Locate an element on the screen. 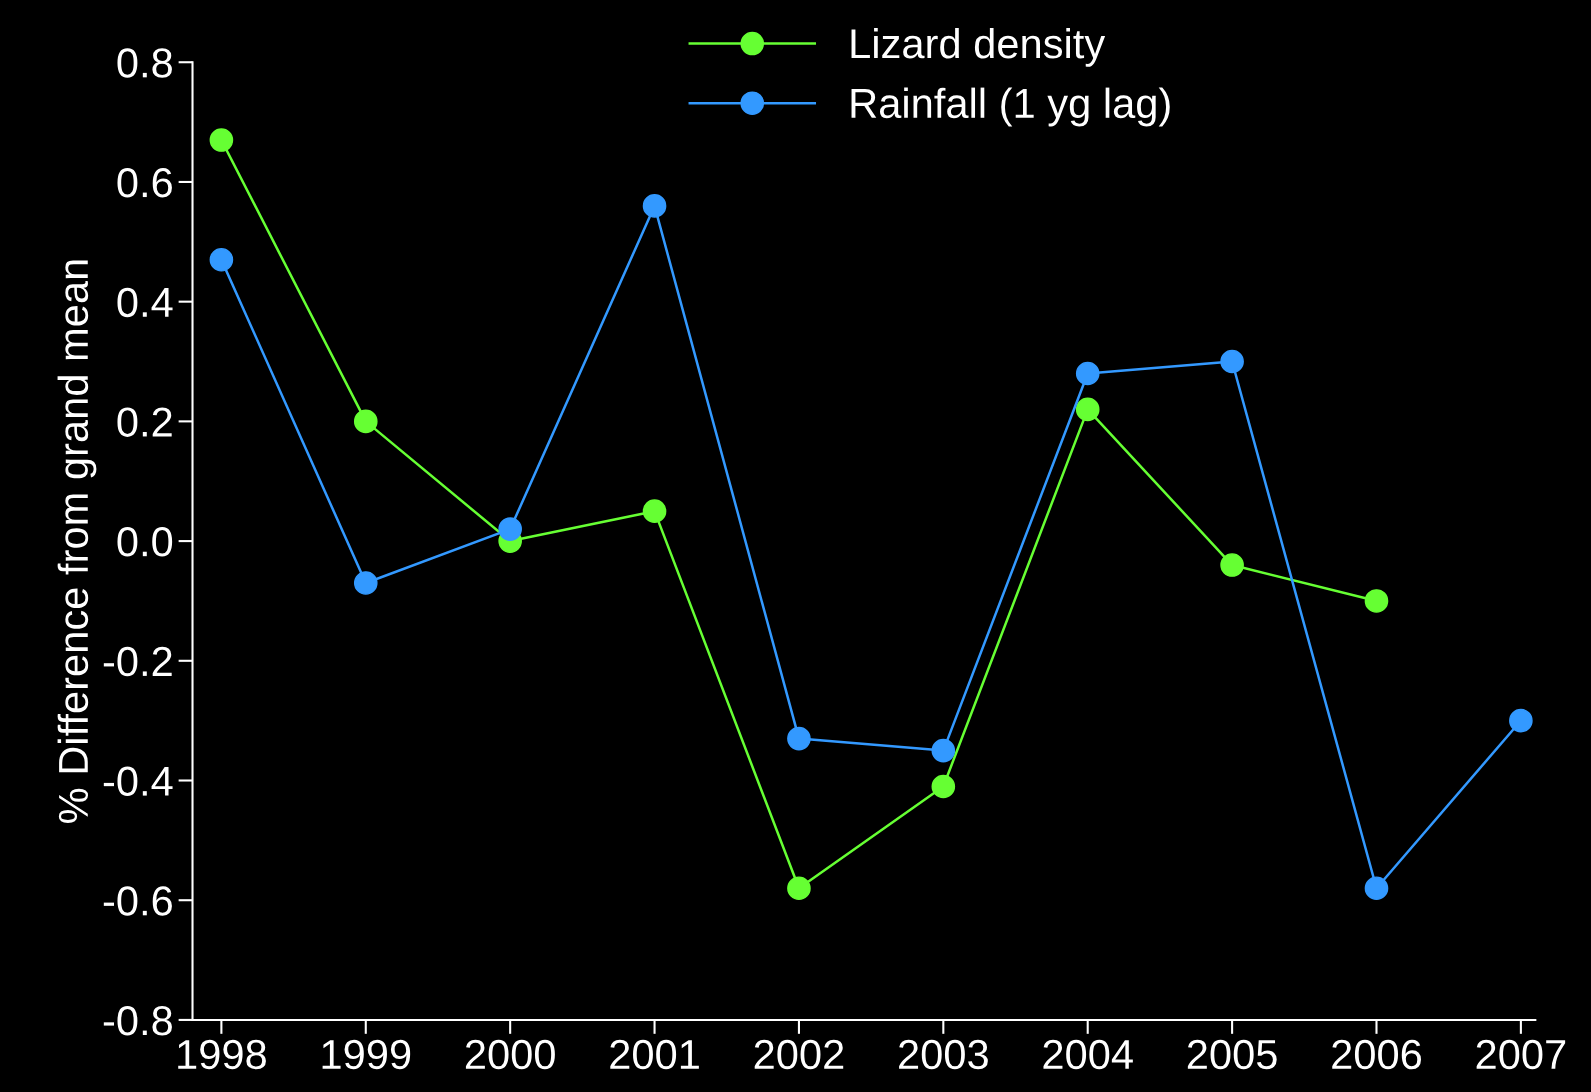 The image size is (1591, 1092). y-tick-label: -0.6 is located at coordinates (137, 901).